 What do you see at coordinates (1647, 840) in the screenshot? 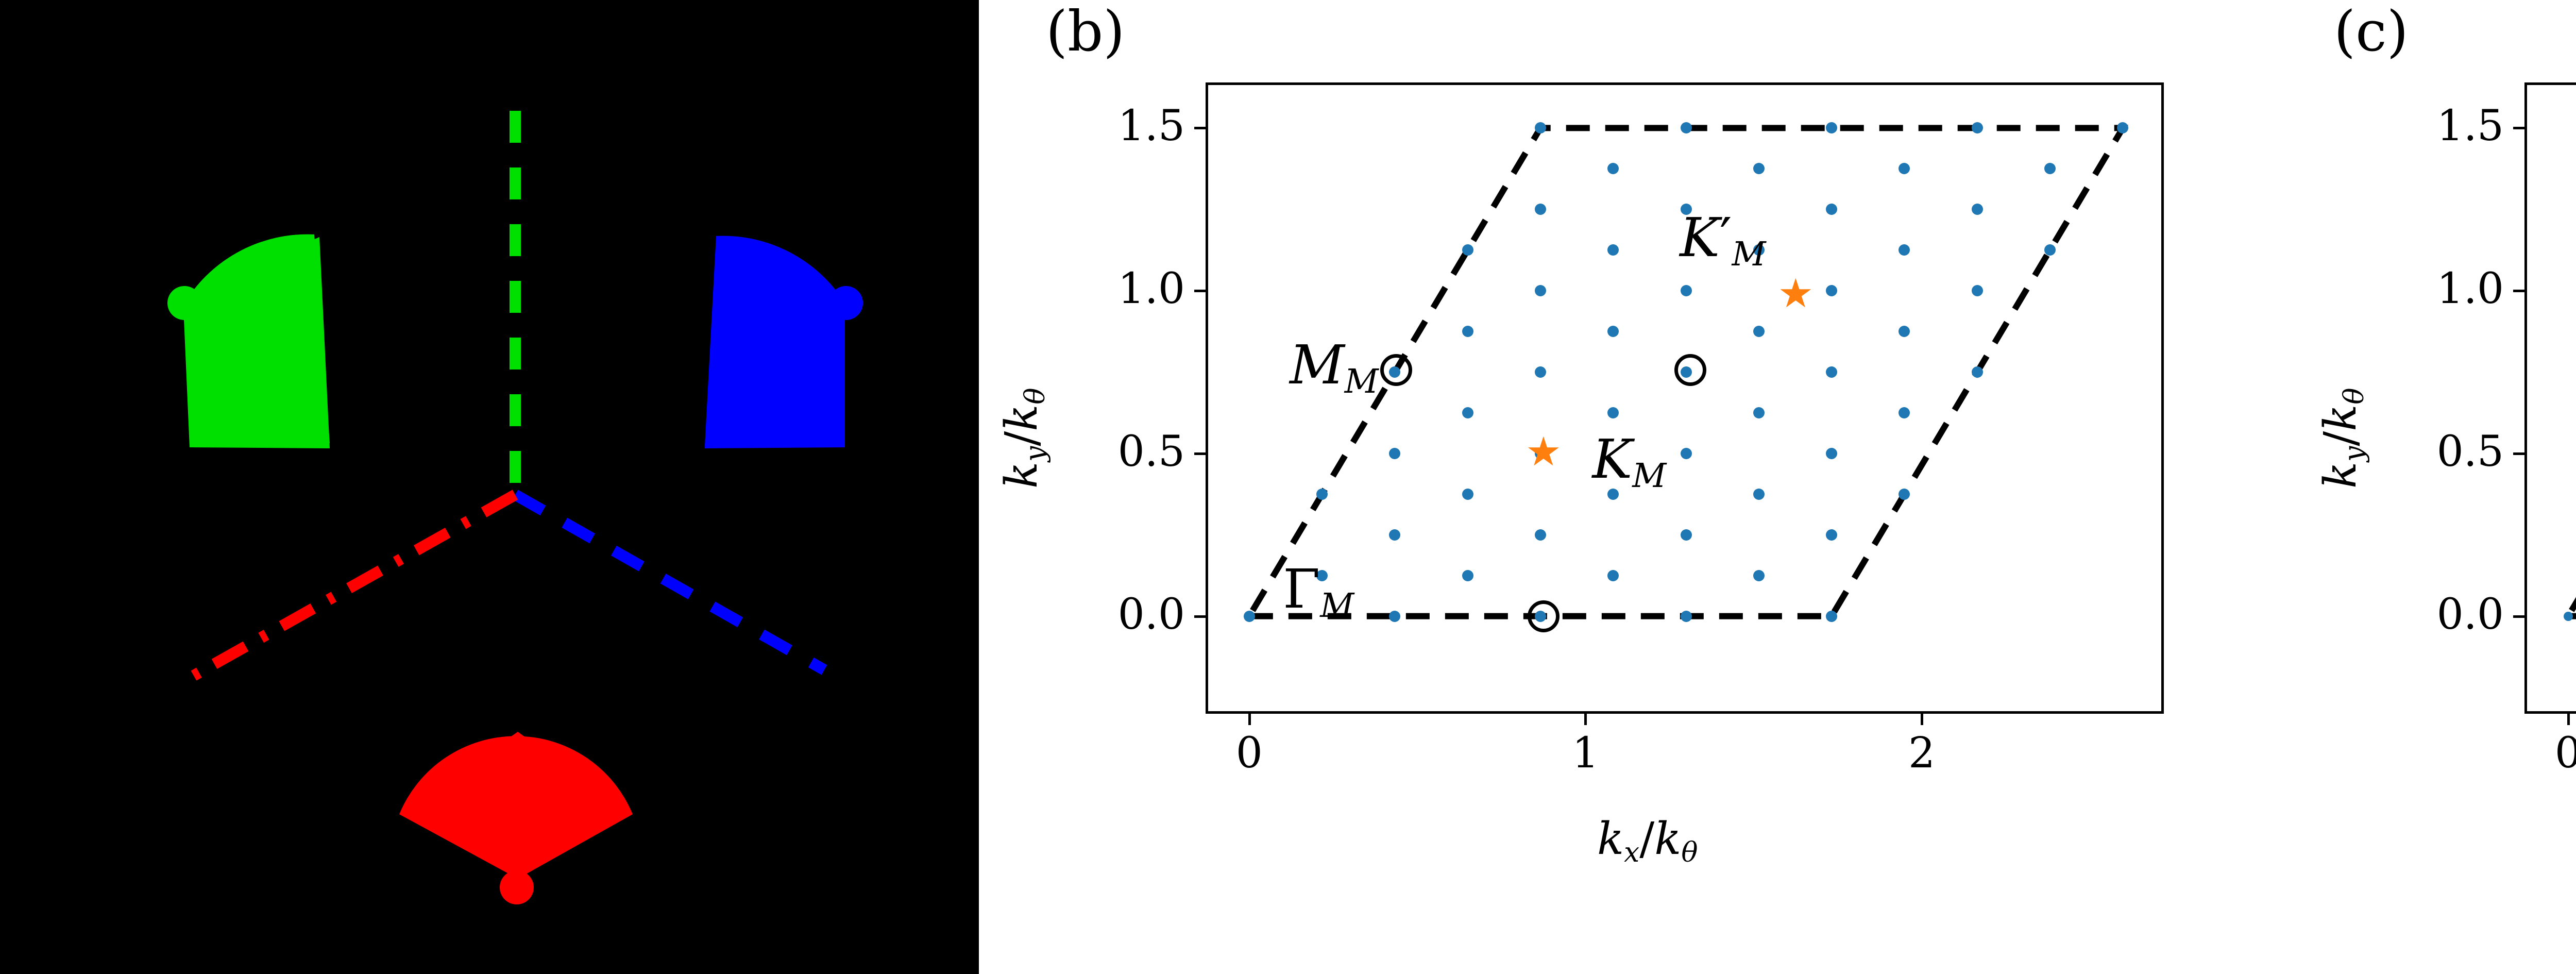
I see `x-axis-label: kx/kθ` at bounding box center [1647, 840].